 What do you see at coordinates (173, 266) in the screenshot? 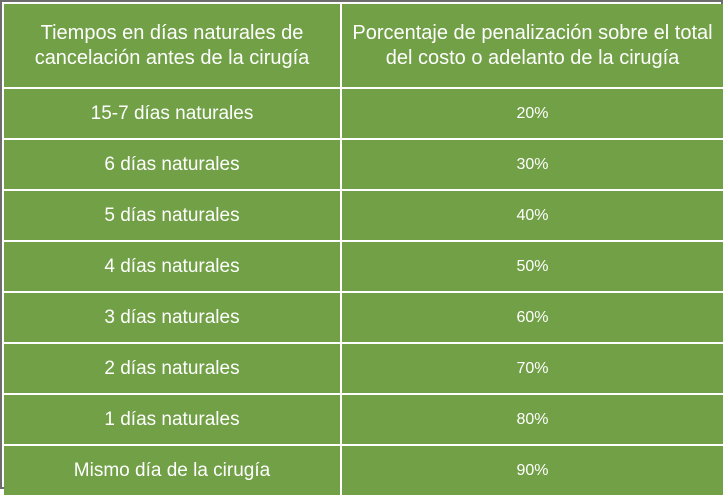
I see `cancellation-time-cell: 4 días naturales` at bounding box center [173, 266].